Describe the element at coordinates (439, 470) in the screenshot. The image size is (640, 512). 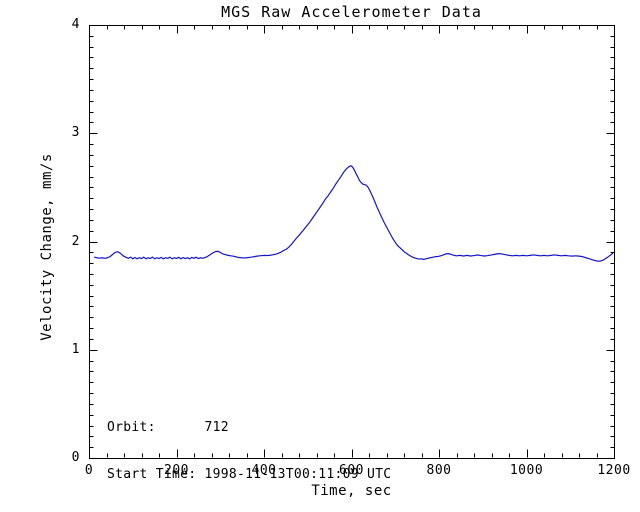
I see `x-tick-label: 800` at that location.